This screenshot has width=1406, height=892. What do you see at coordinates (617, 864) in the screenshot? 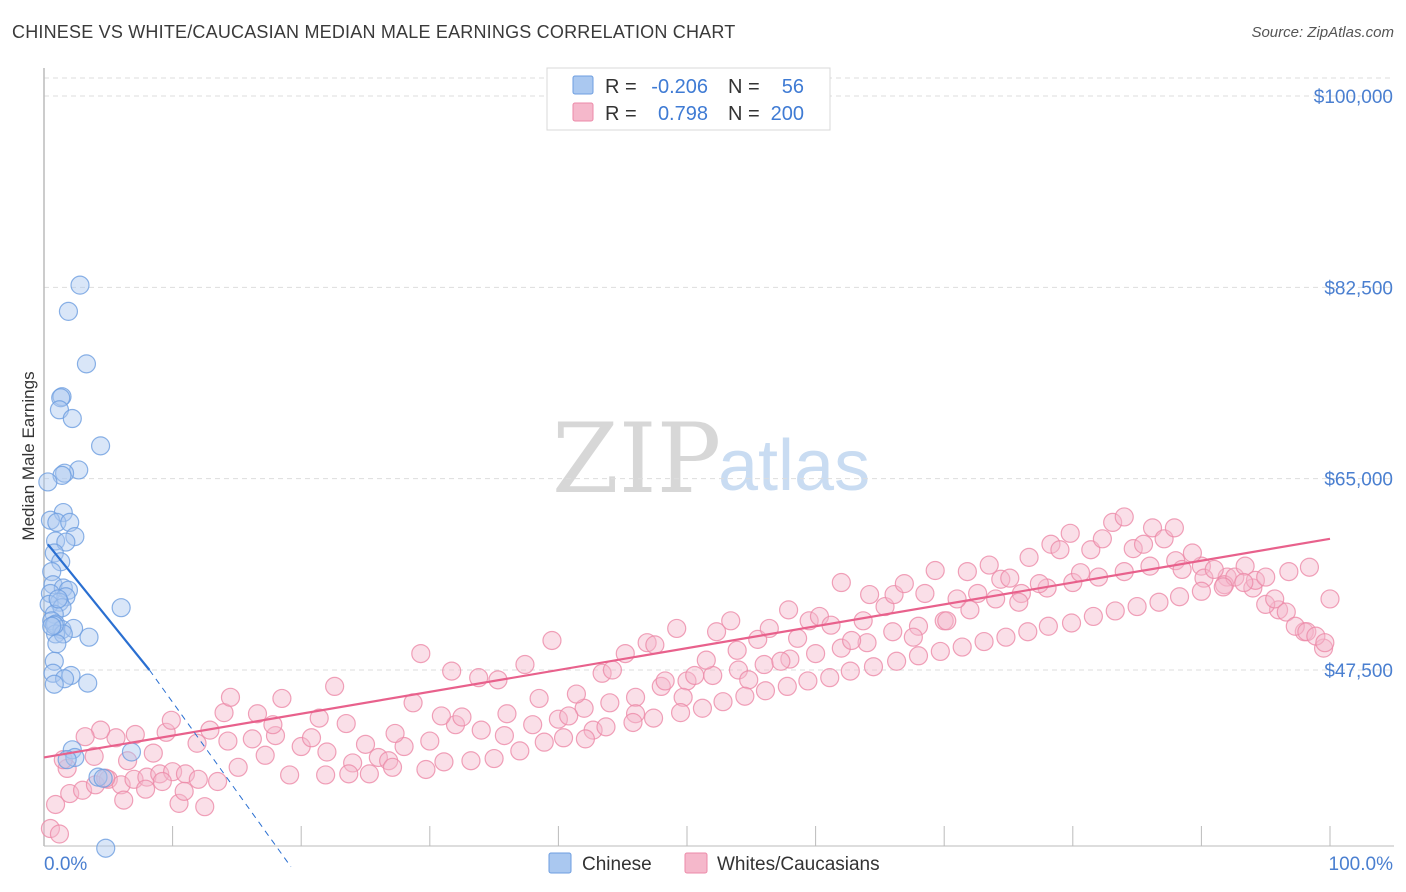
I see `bottom-legend-label-chinese: Chinese` at bounding box center [617, 864].